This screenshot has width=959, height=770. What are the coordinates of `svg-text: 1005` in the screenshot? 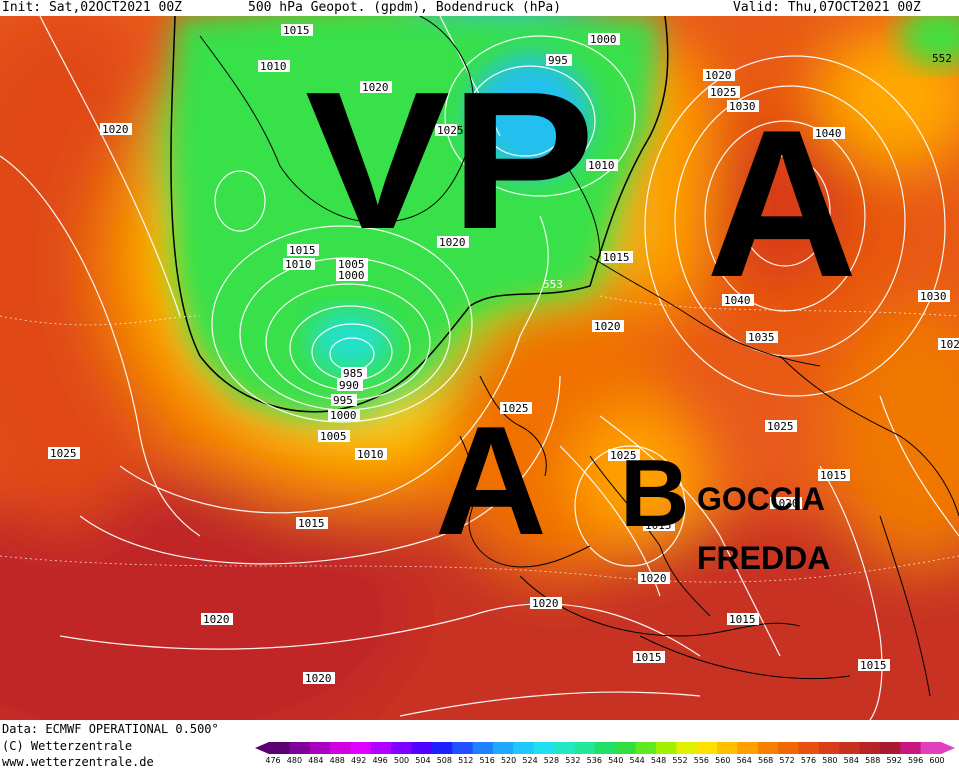 It's located at (351, 264).